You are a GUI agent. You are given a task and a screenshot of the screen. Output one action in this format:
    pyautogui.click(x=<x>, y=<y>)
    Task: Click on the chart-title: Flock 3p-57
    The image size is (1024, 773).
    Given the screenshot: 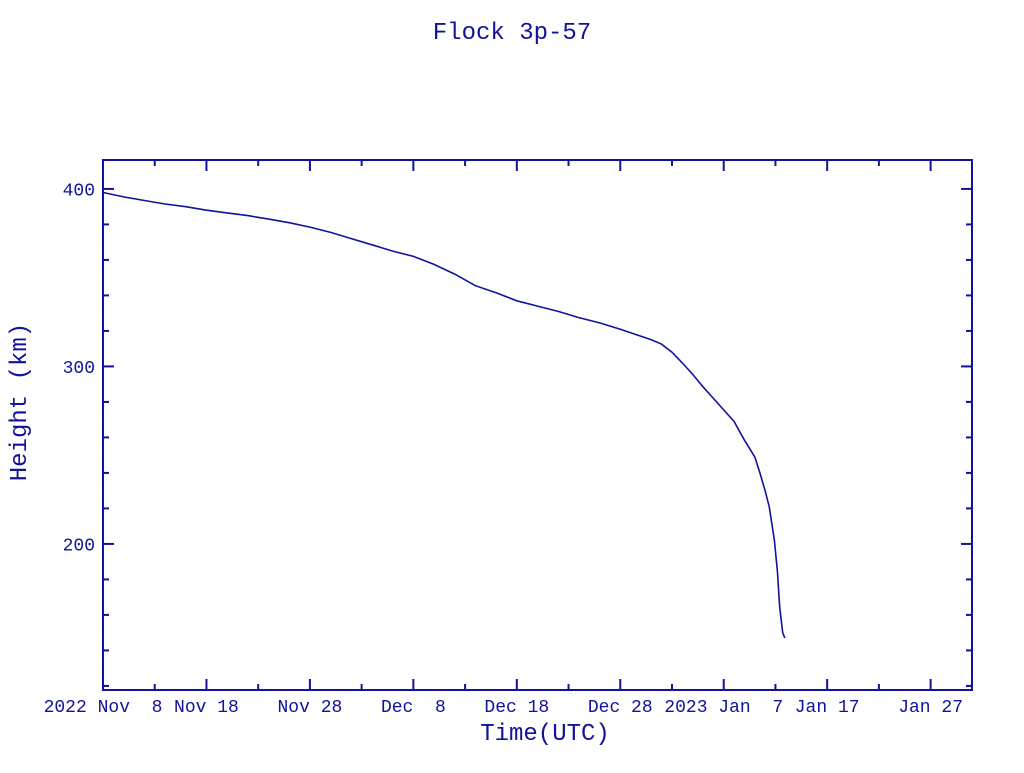 What is the action you would take?
    pyautogui.click(x=512, y=33)
    